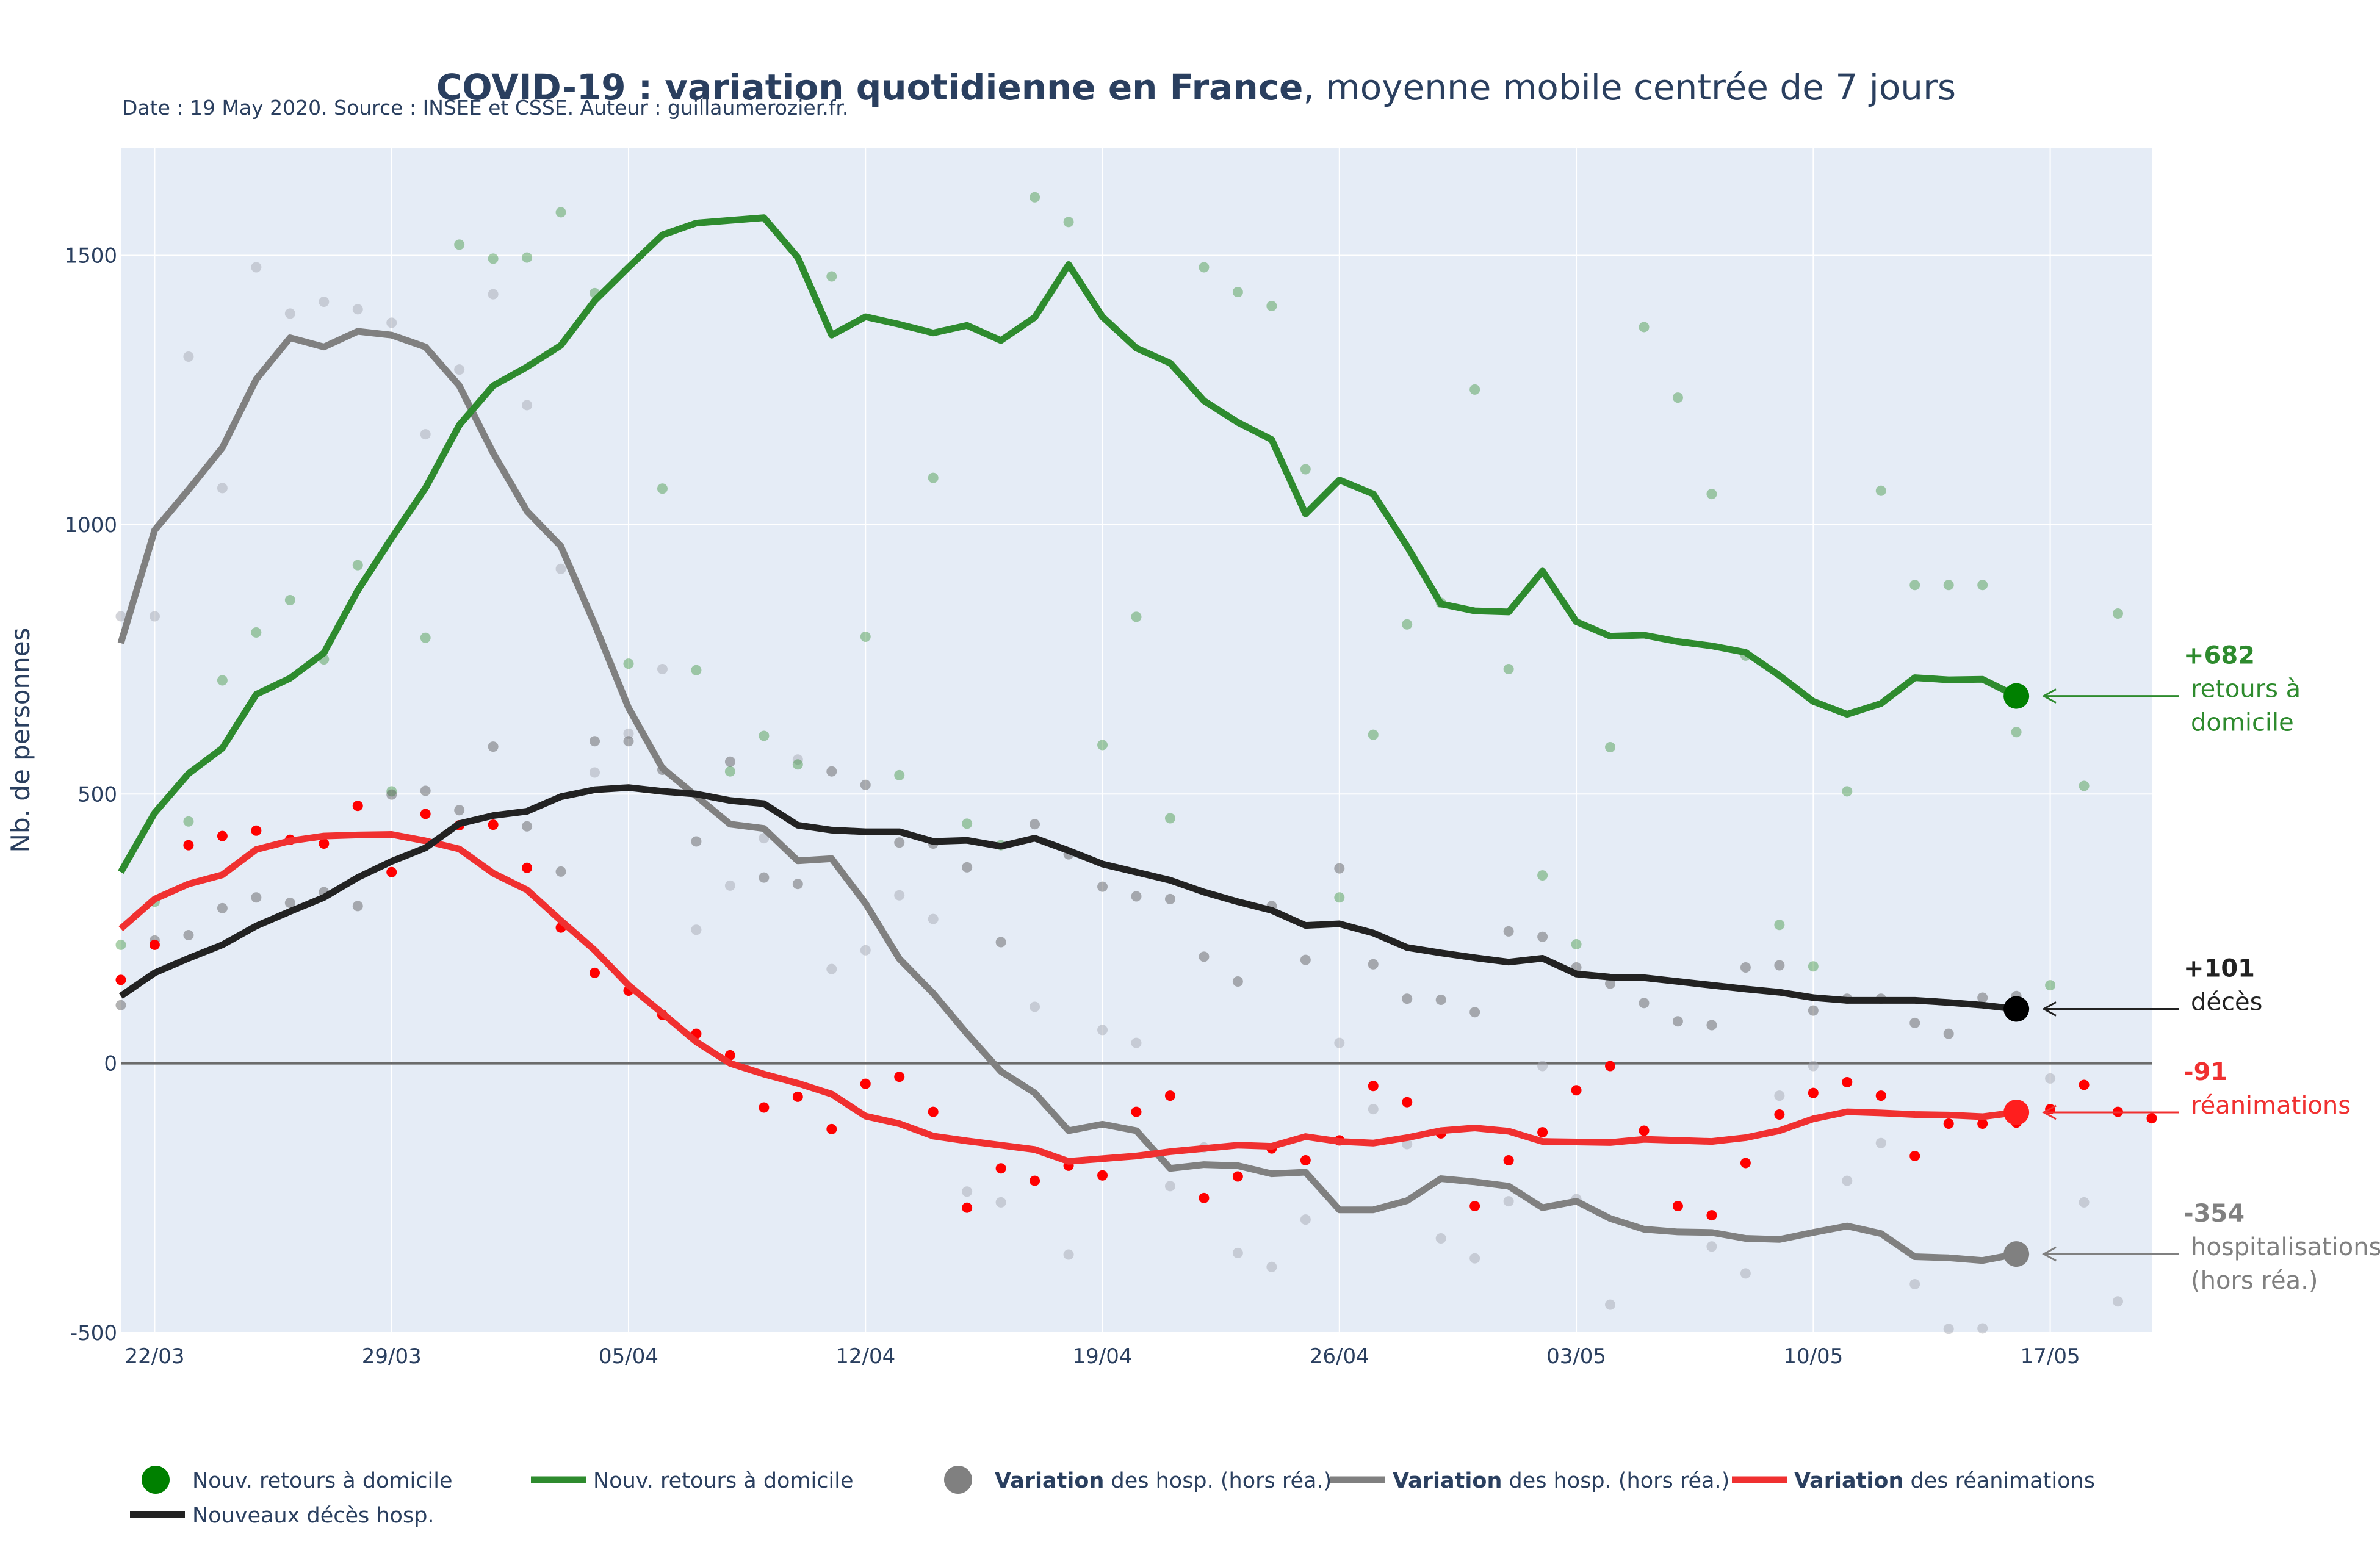  I want to click on y-tick-label: -500, so click(94, 1333).